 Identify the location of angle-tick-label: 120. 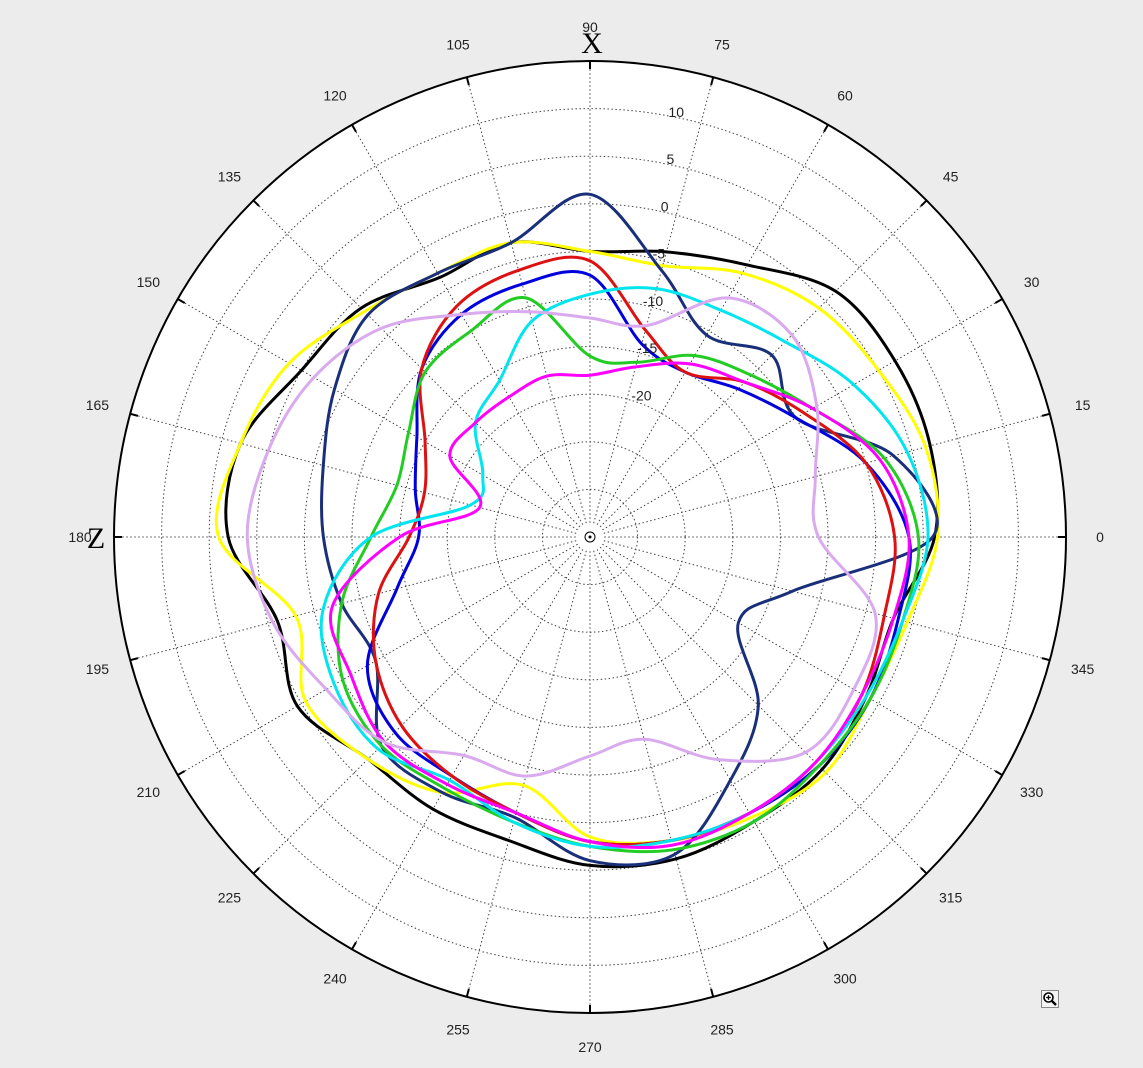
(335, 95).